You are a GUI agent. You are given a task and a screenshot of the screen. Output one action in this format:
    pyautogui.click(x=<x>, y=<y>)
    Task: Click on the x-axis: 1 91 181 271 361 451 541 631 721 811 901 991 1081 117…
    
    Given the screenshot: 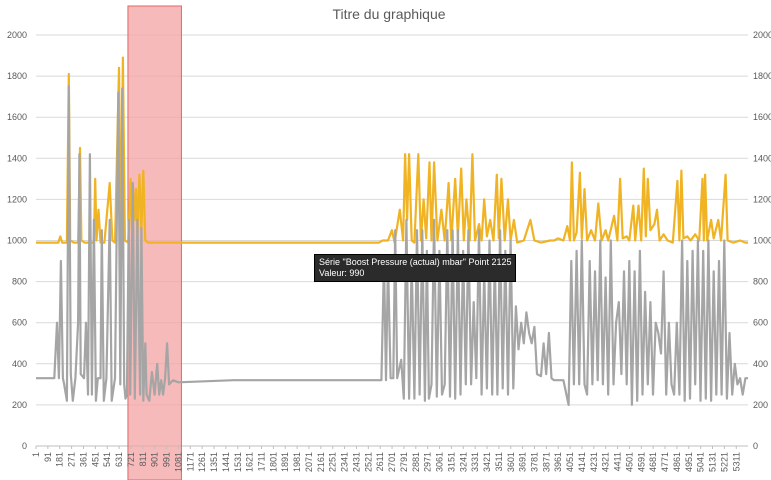 What is the action you would take?
    pyautogui.click(x=386, y=459)
    